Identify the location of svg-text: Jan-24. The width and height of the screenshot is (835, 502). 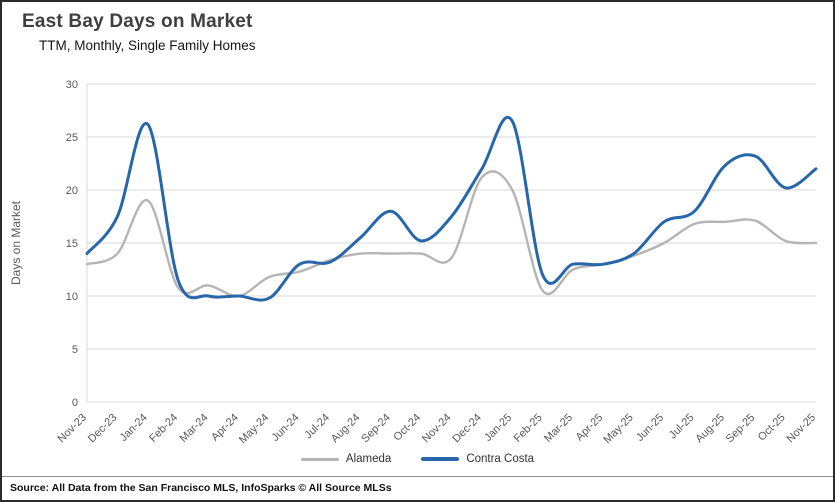
(134, 428).